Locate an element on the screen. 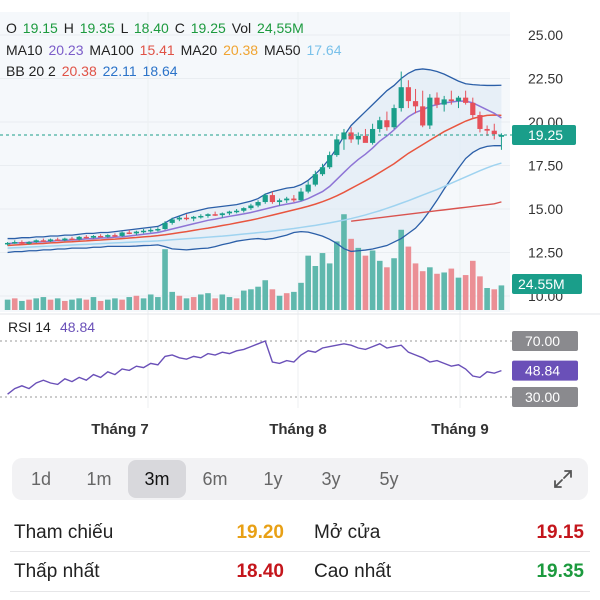  price-tick-label: 12.50 is located at coordinates (545, 253).